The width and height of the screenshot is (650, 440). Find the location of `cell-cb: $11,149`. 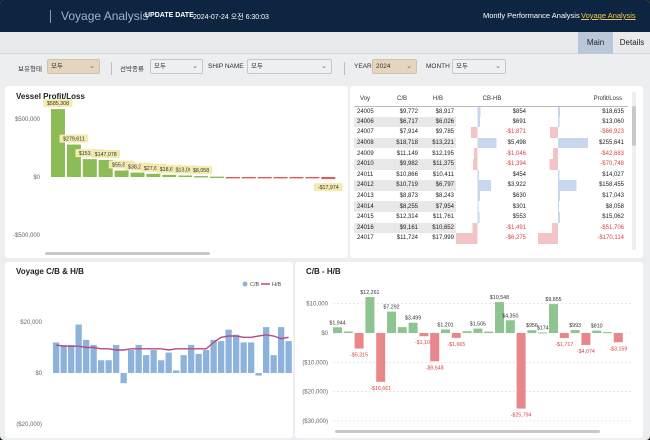

cell-cb: $11,149 is located at coordinates (407, 153).